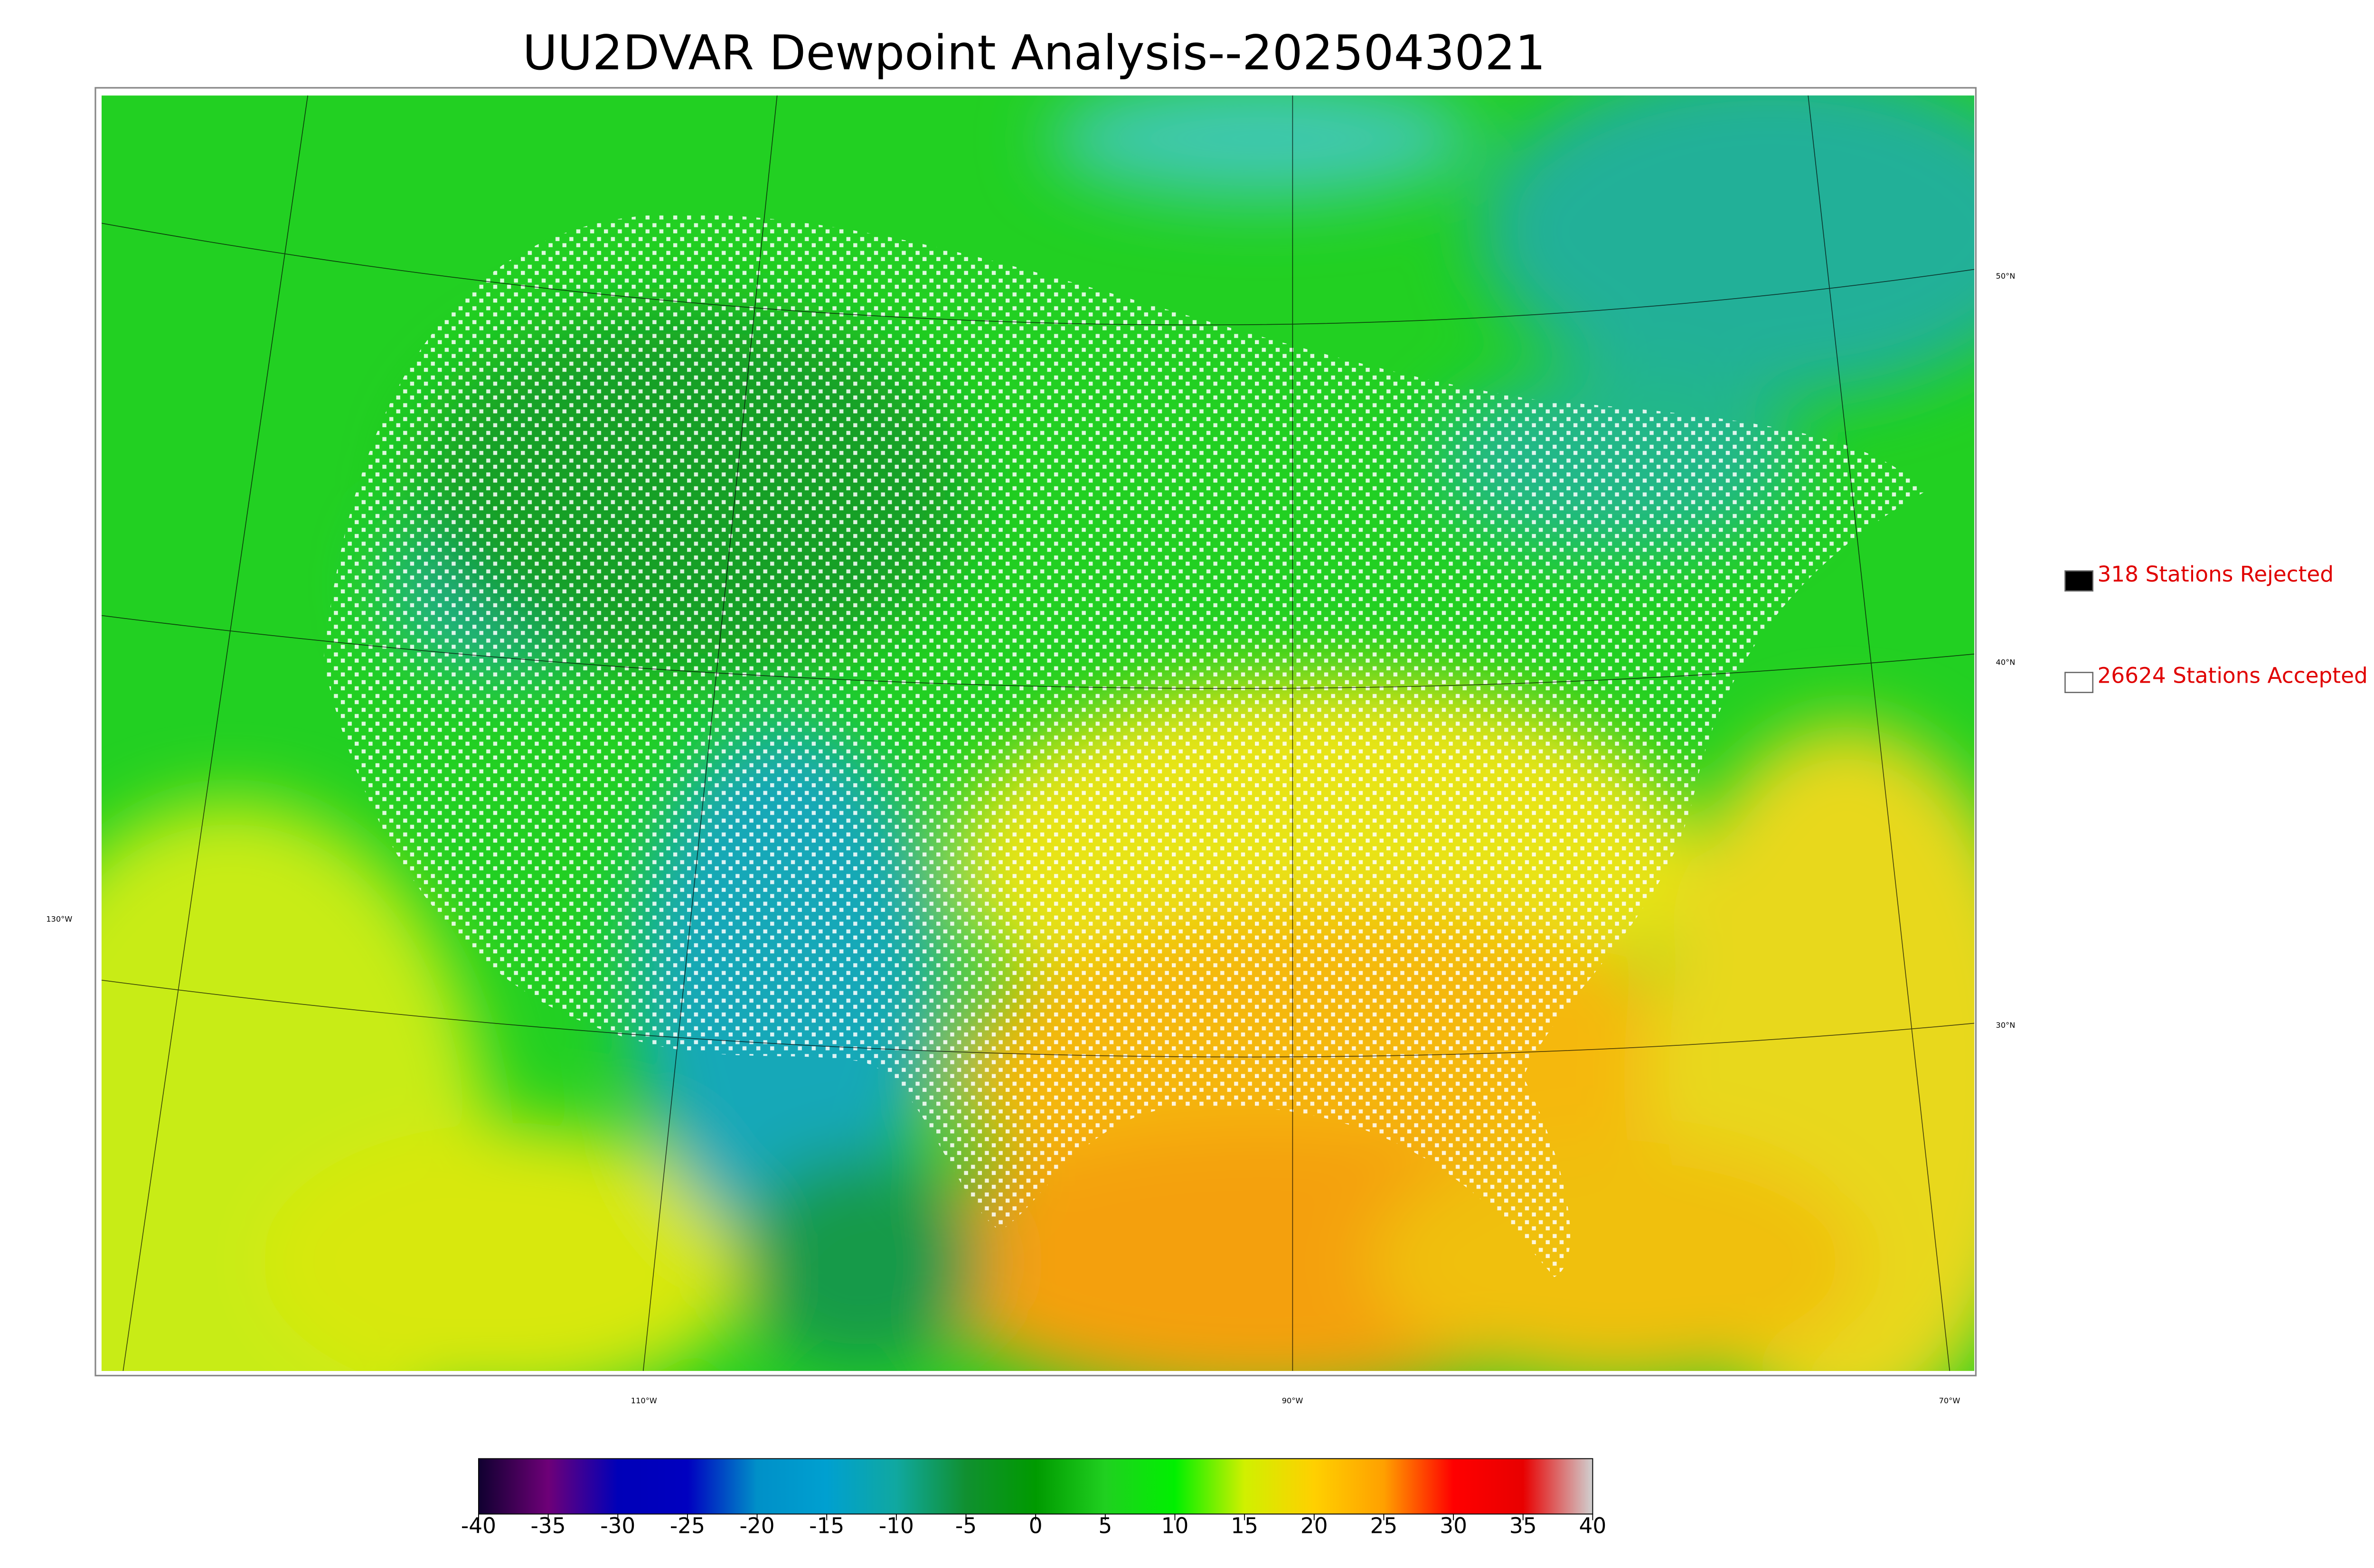 Image resolution: width=2374 pixels, height=1568 pixels. Describe the element at coordinates (1035, 1486) in the screenshot. I see `colorbar` at that location.